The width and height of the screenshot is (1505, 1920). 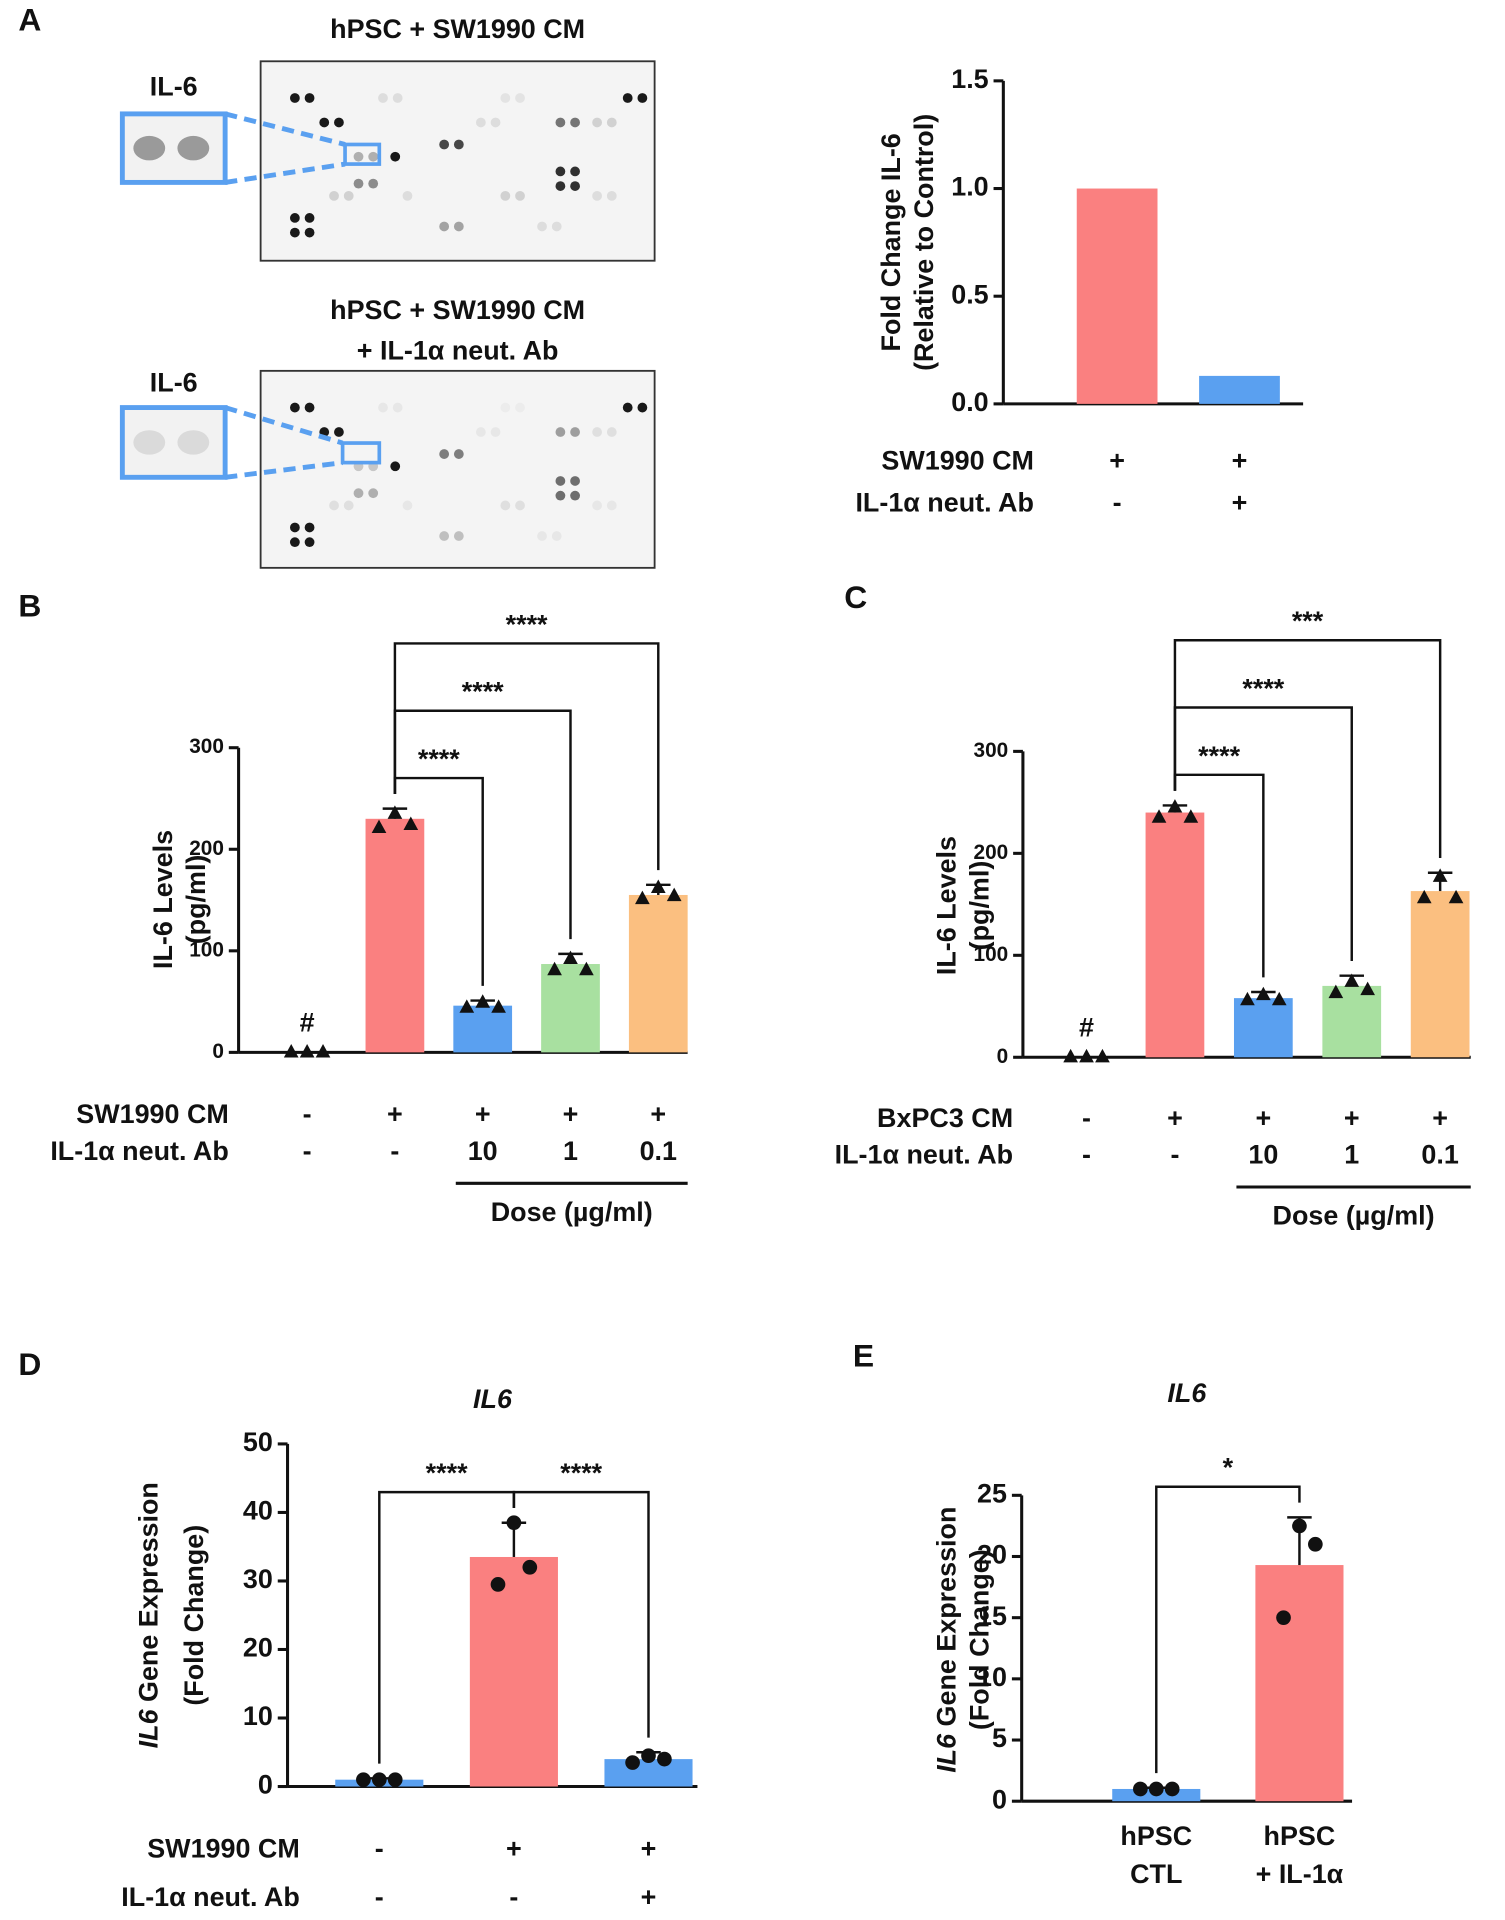 I want to click on y-axis-label: IL-6 Levels, so click(x=946, y=905).